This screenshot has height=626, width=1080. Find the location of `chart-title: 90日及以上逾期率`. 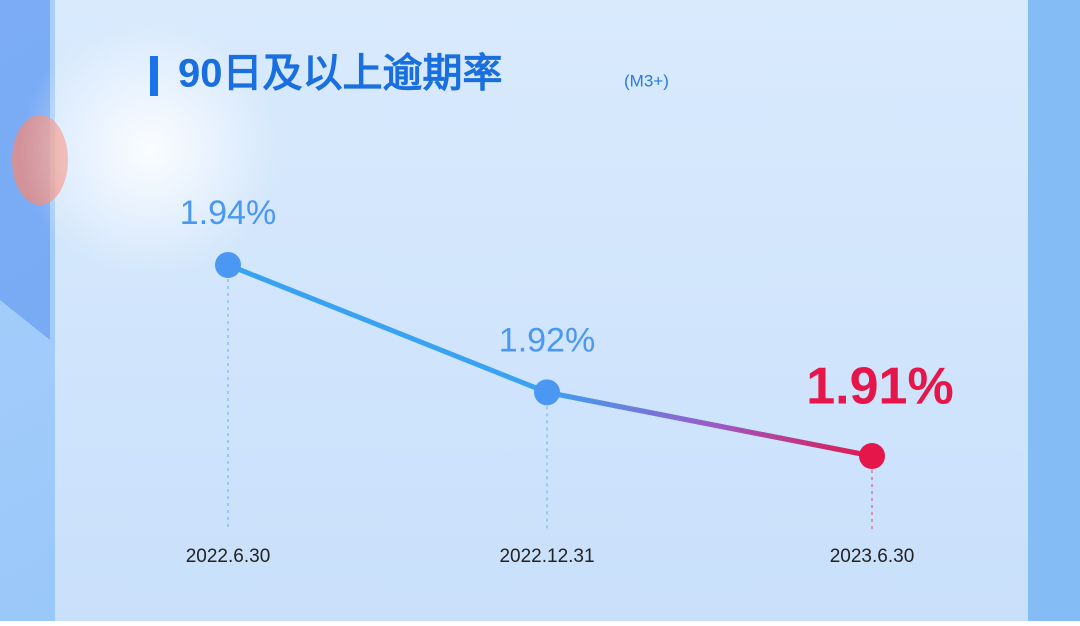

chart-title: 90日及以上逾期率 is located at coordinates (340, 74).